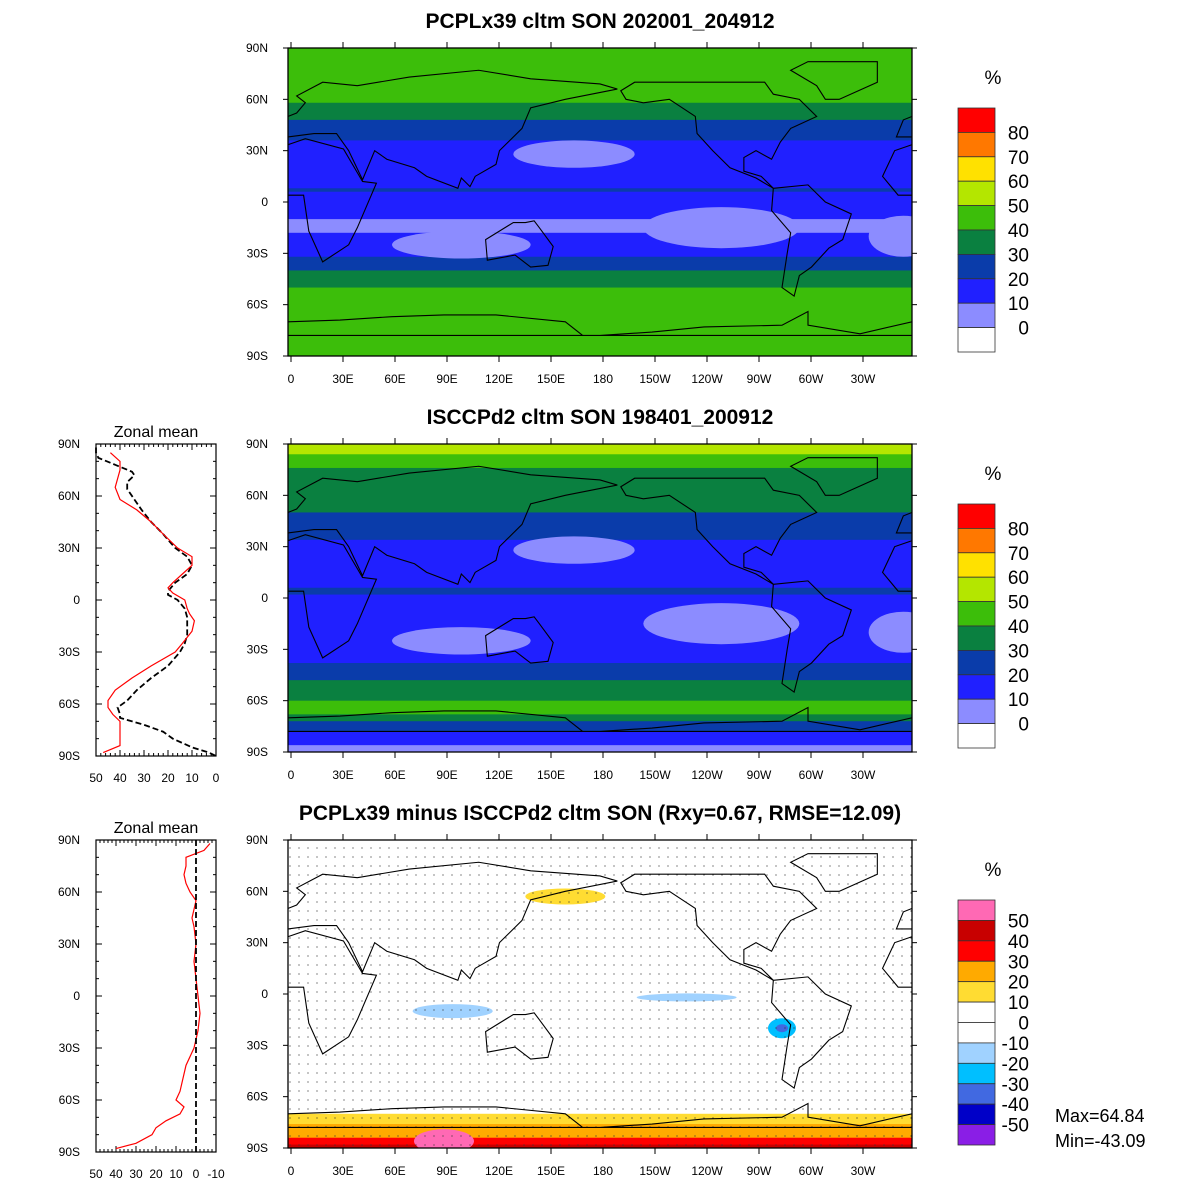 This screenshot has width=1200, height=1200. Describe the element at coordinates (136, 1174) in the screenshot. I see `value-label: 30` at that location.